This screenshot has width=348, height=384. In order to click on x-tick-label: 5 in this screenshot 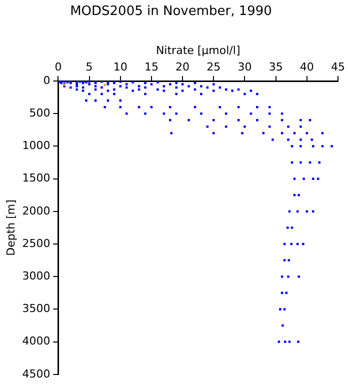, I will do `click(89, 67)`.